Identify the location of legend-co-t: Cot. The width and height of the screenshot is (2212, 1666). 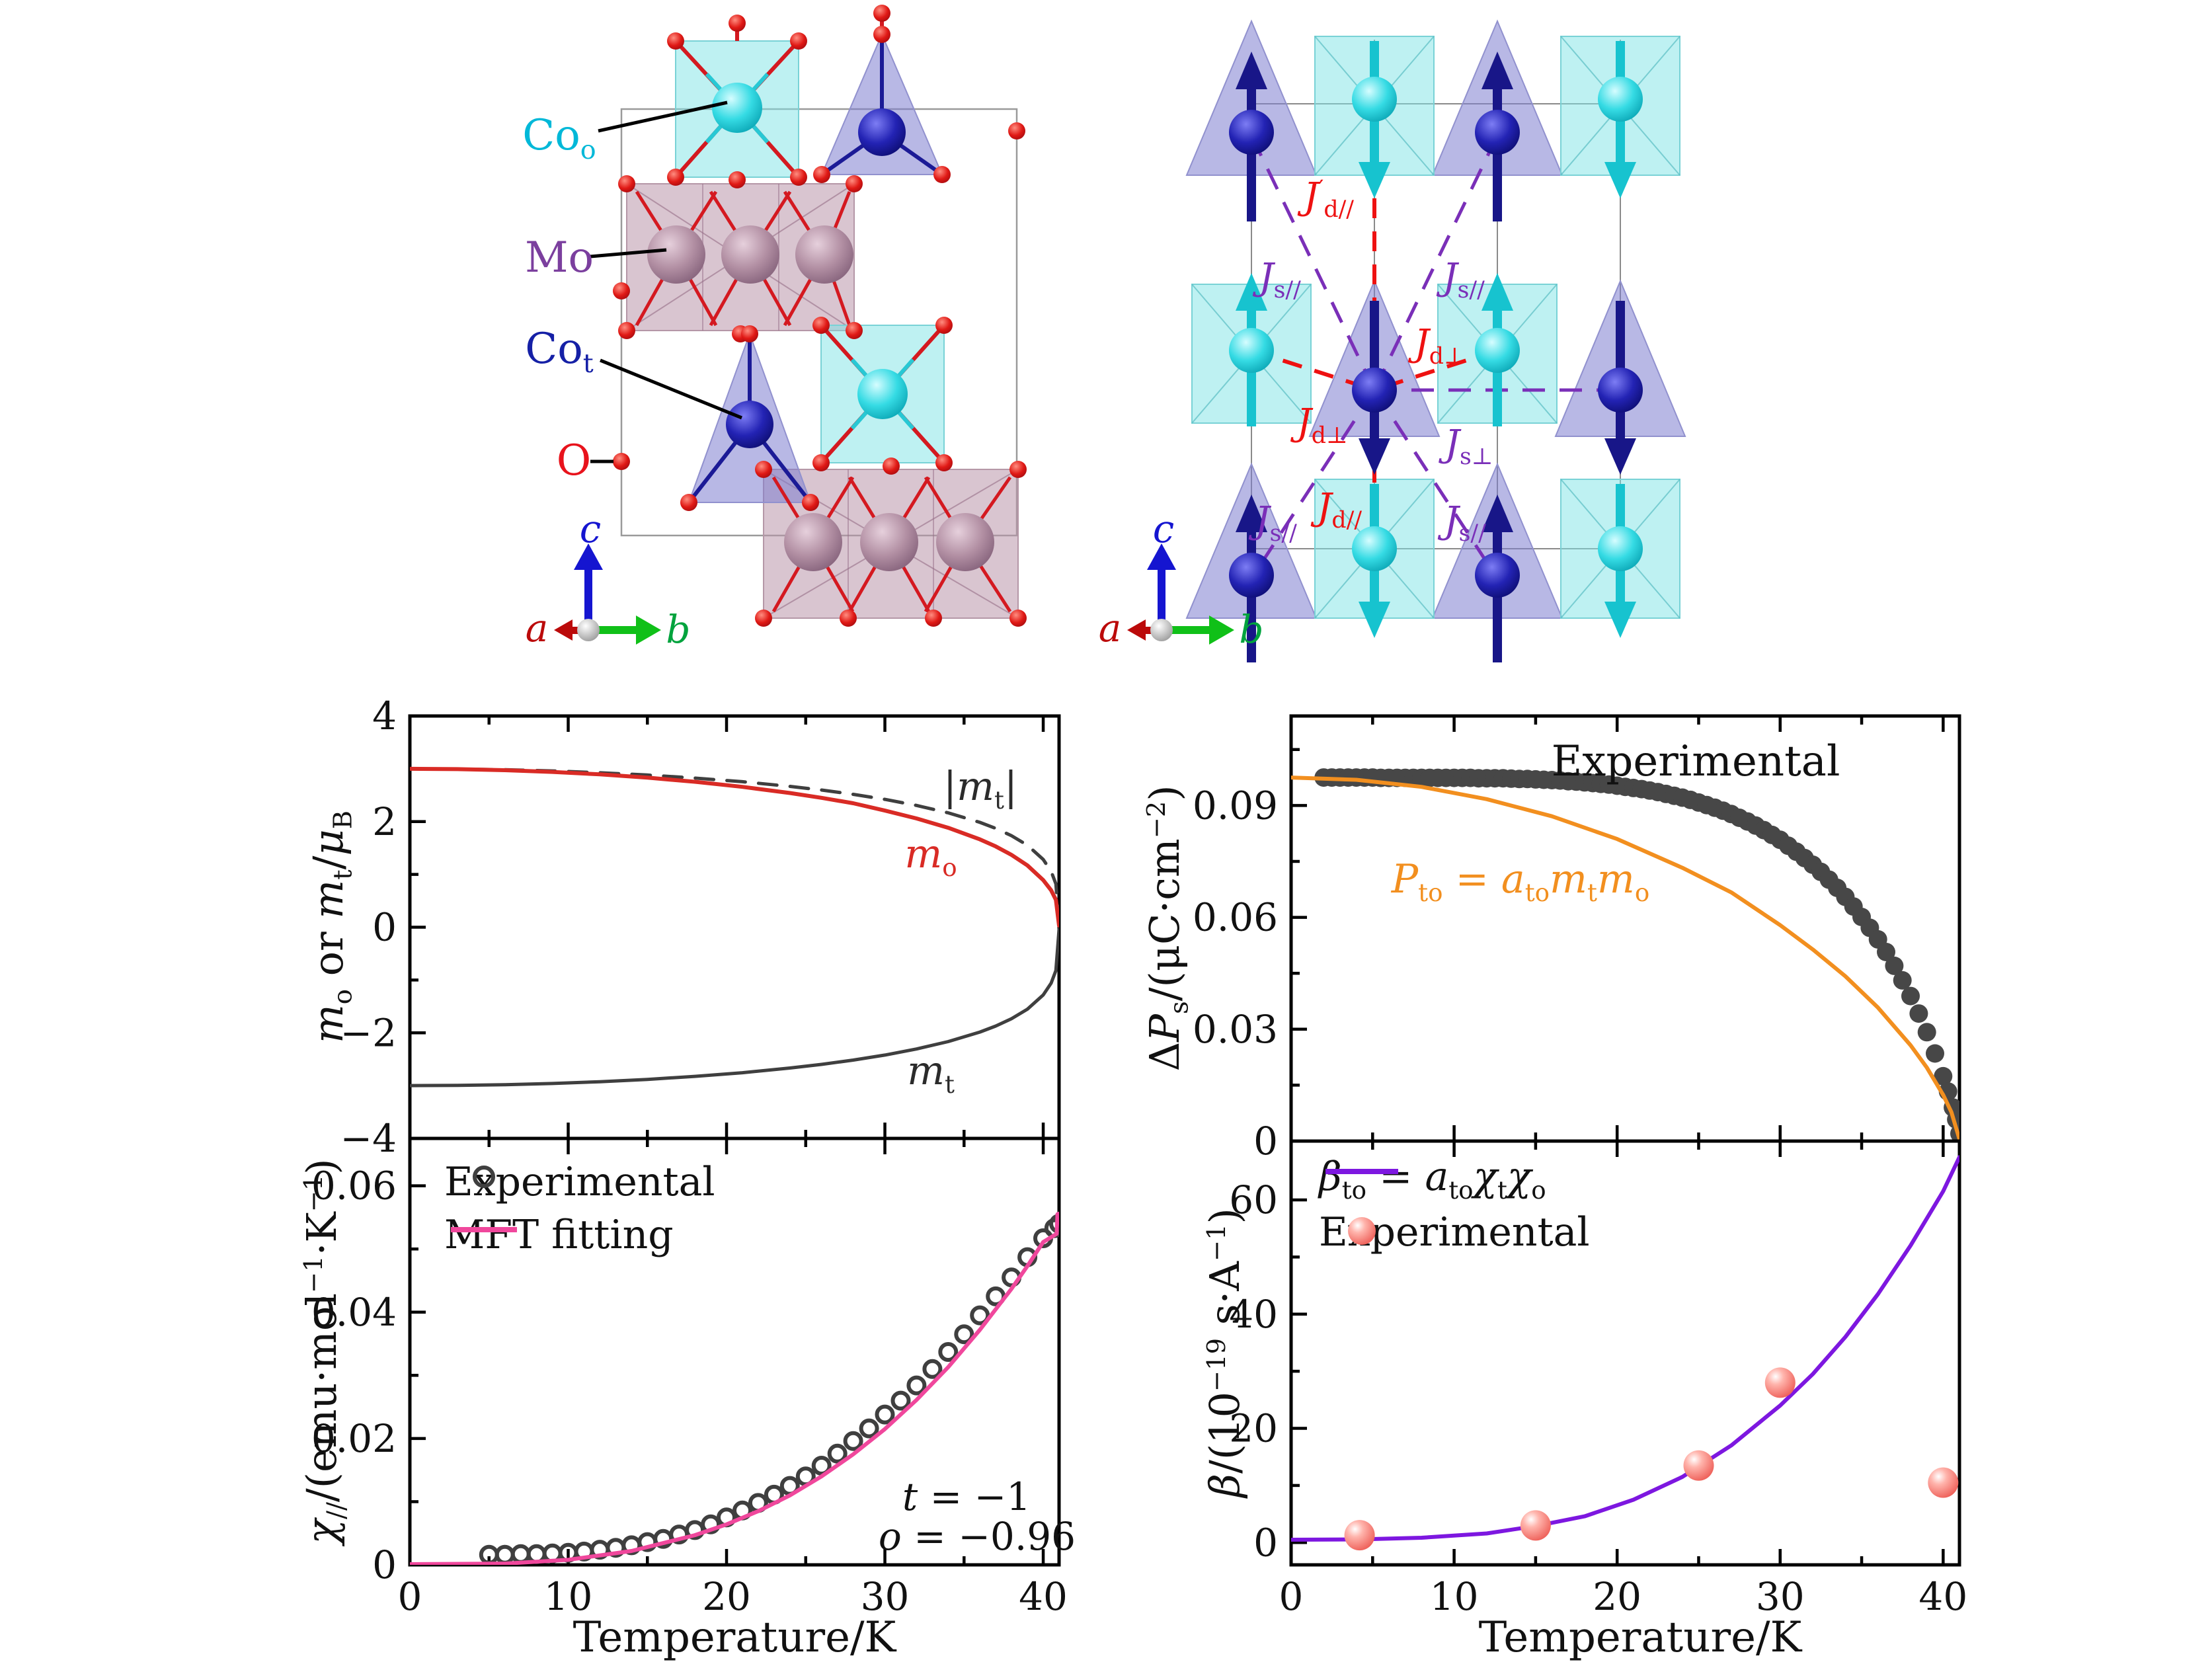
(559, 352).